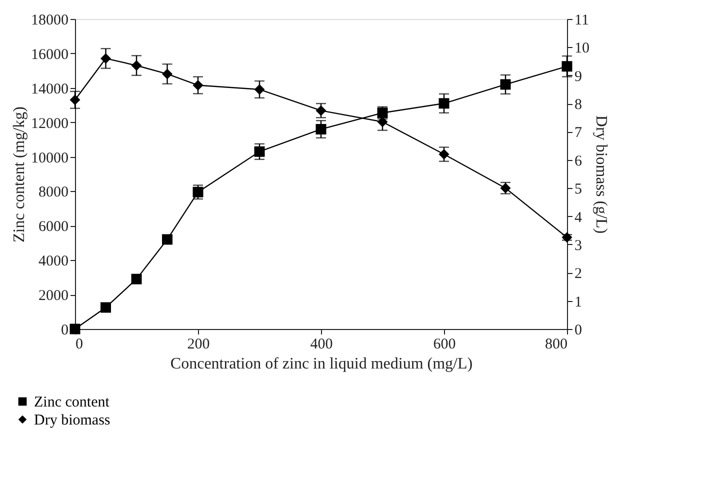 This screenshot has width=707, height=489. I want to click on y-axis-title: Zinc content (mg/kg), so click(19, 174).